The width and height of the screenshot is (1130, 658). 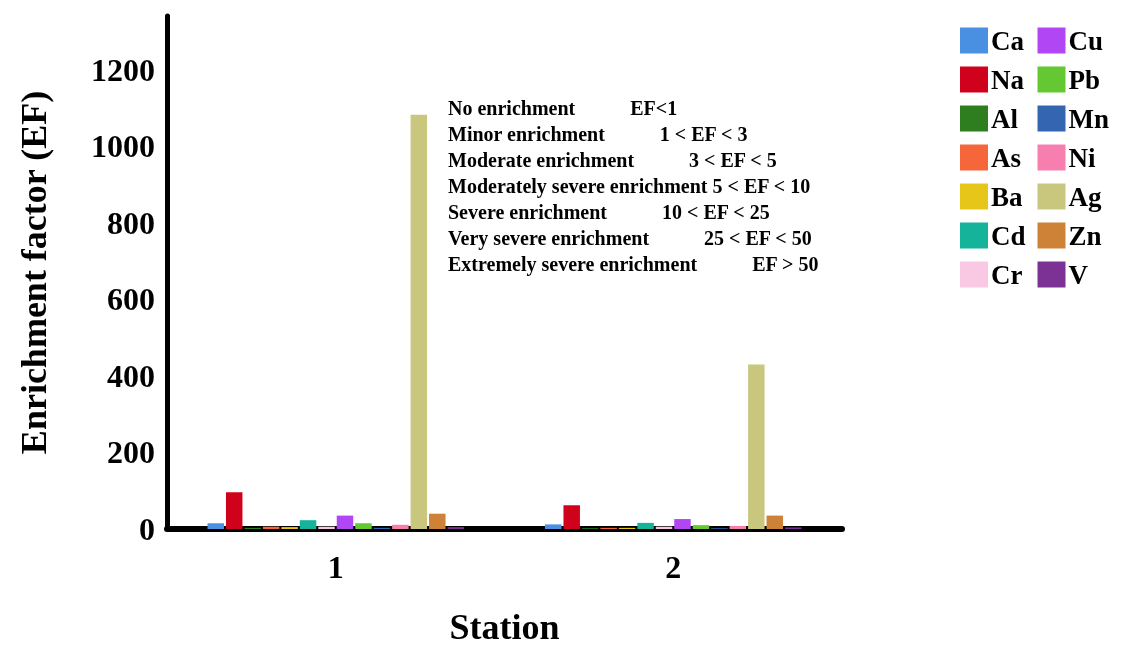 I want to click on y-tick-label: 200, so click(x=131, y=452).